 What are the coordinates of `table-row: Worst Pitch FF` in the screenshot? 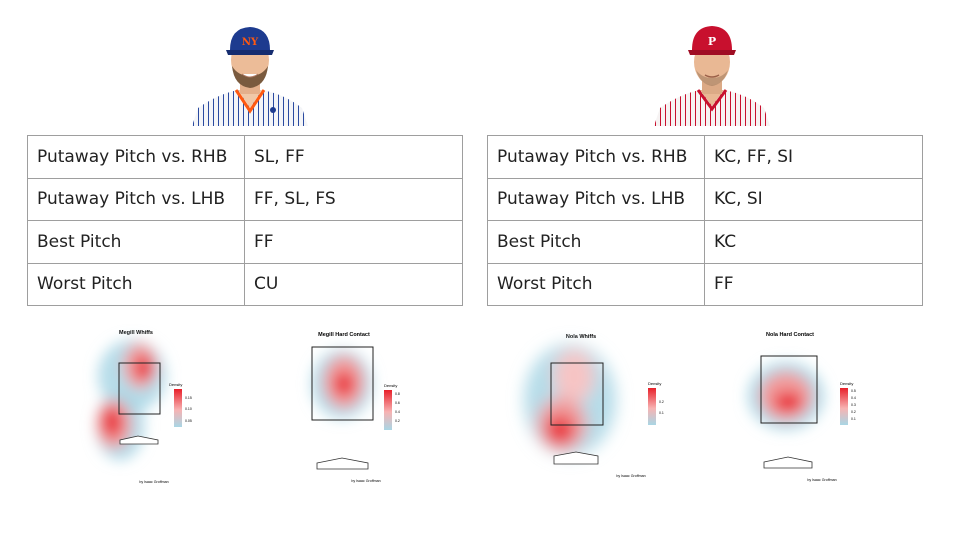 It's located at (705, 284).